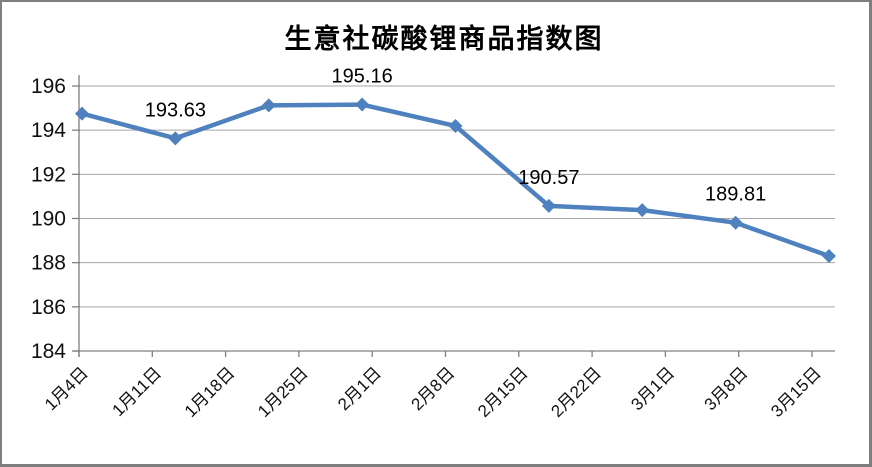 The height and width of the screenshot is (467, 872). I want to click on data-label: 193.63, so click(175, 110).